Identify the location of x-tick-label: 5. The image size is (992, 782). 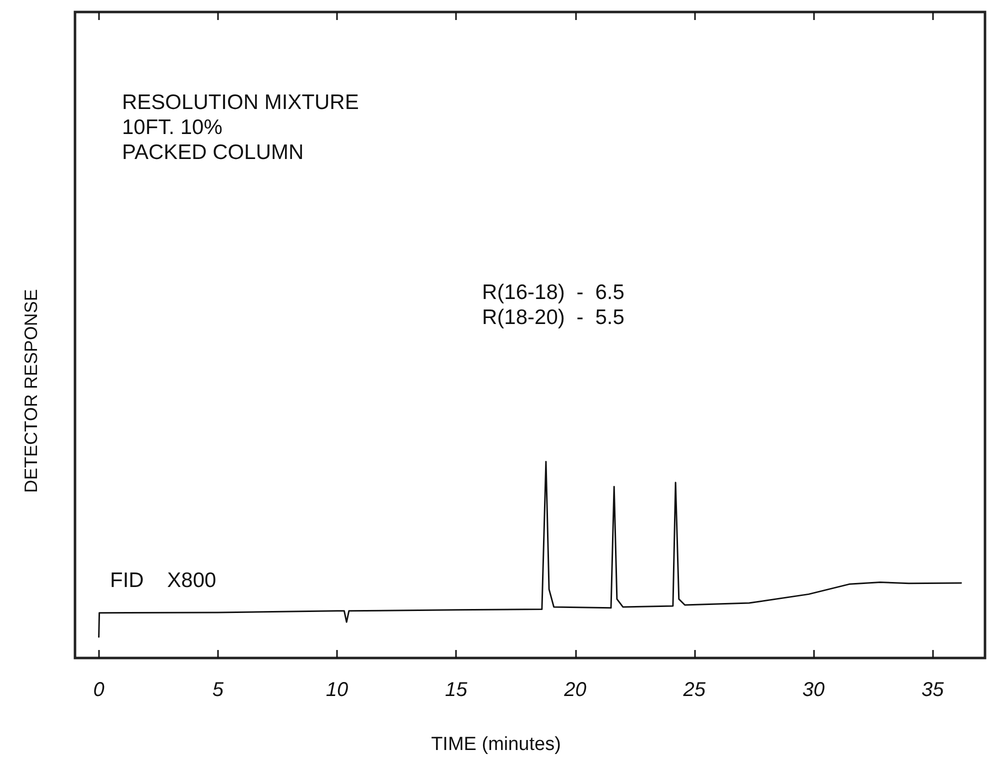
(218, 690).